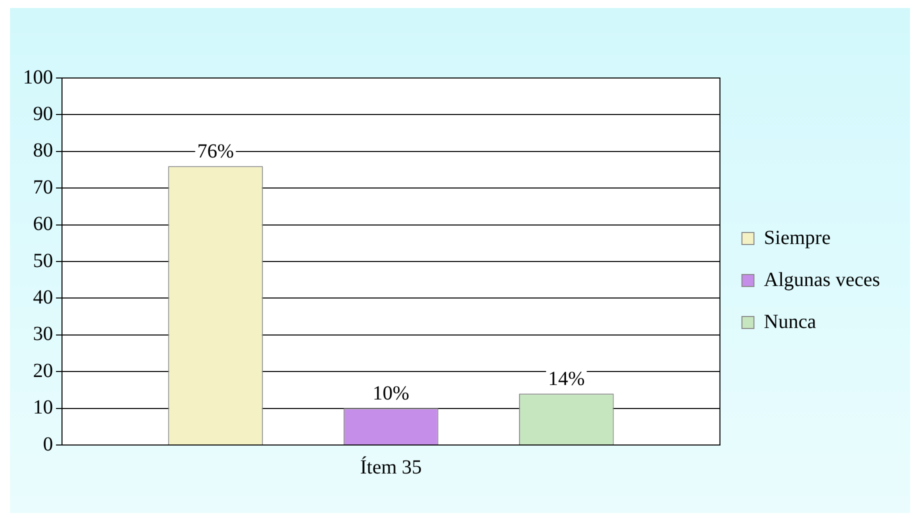 Image resolution: width=913 pixels, height=518 pixels. What do you see at coordinates (391, 393) in the screenshot?
I see `data-label: 10%` at bounding box center [391, 393].